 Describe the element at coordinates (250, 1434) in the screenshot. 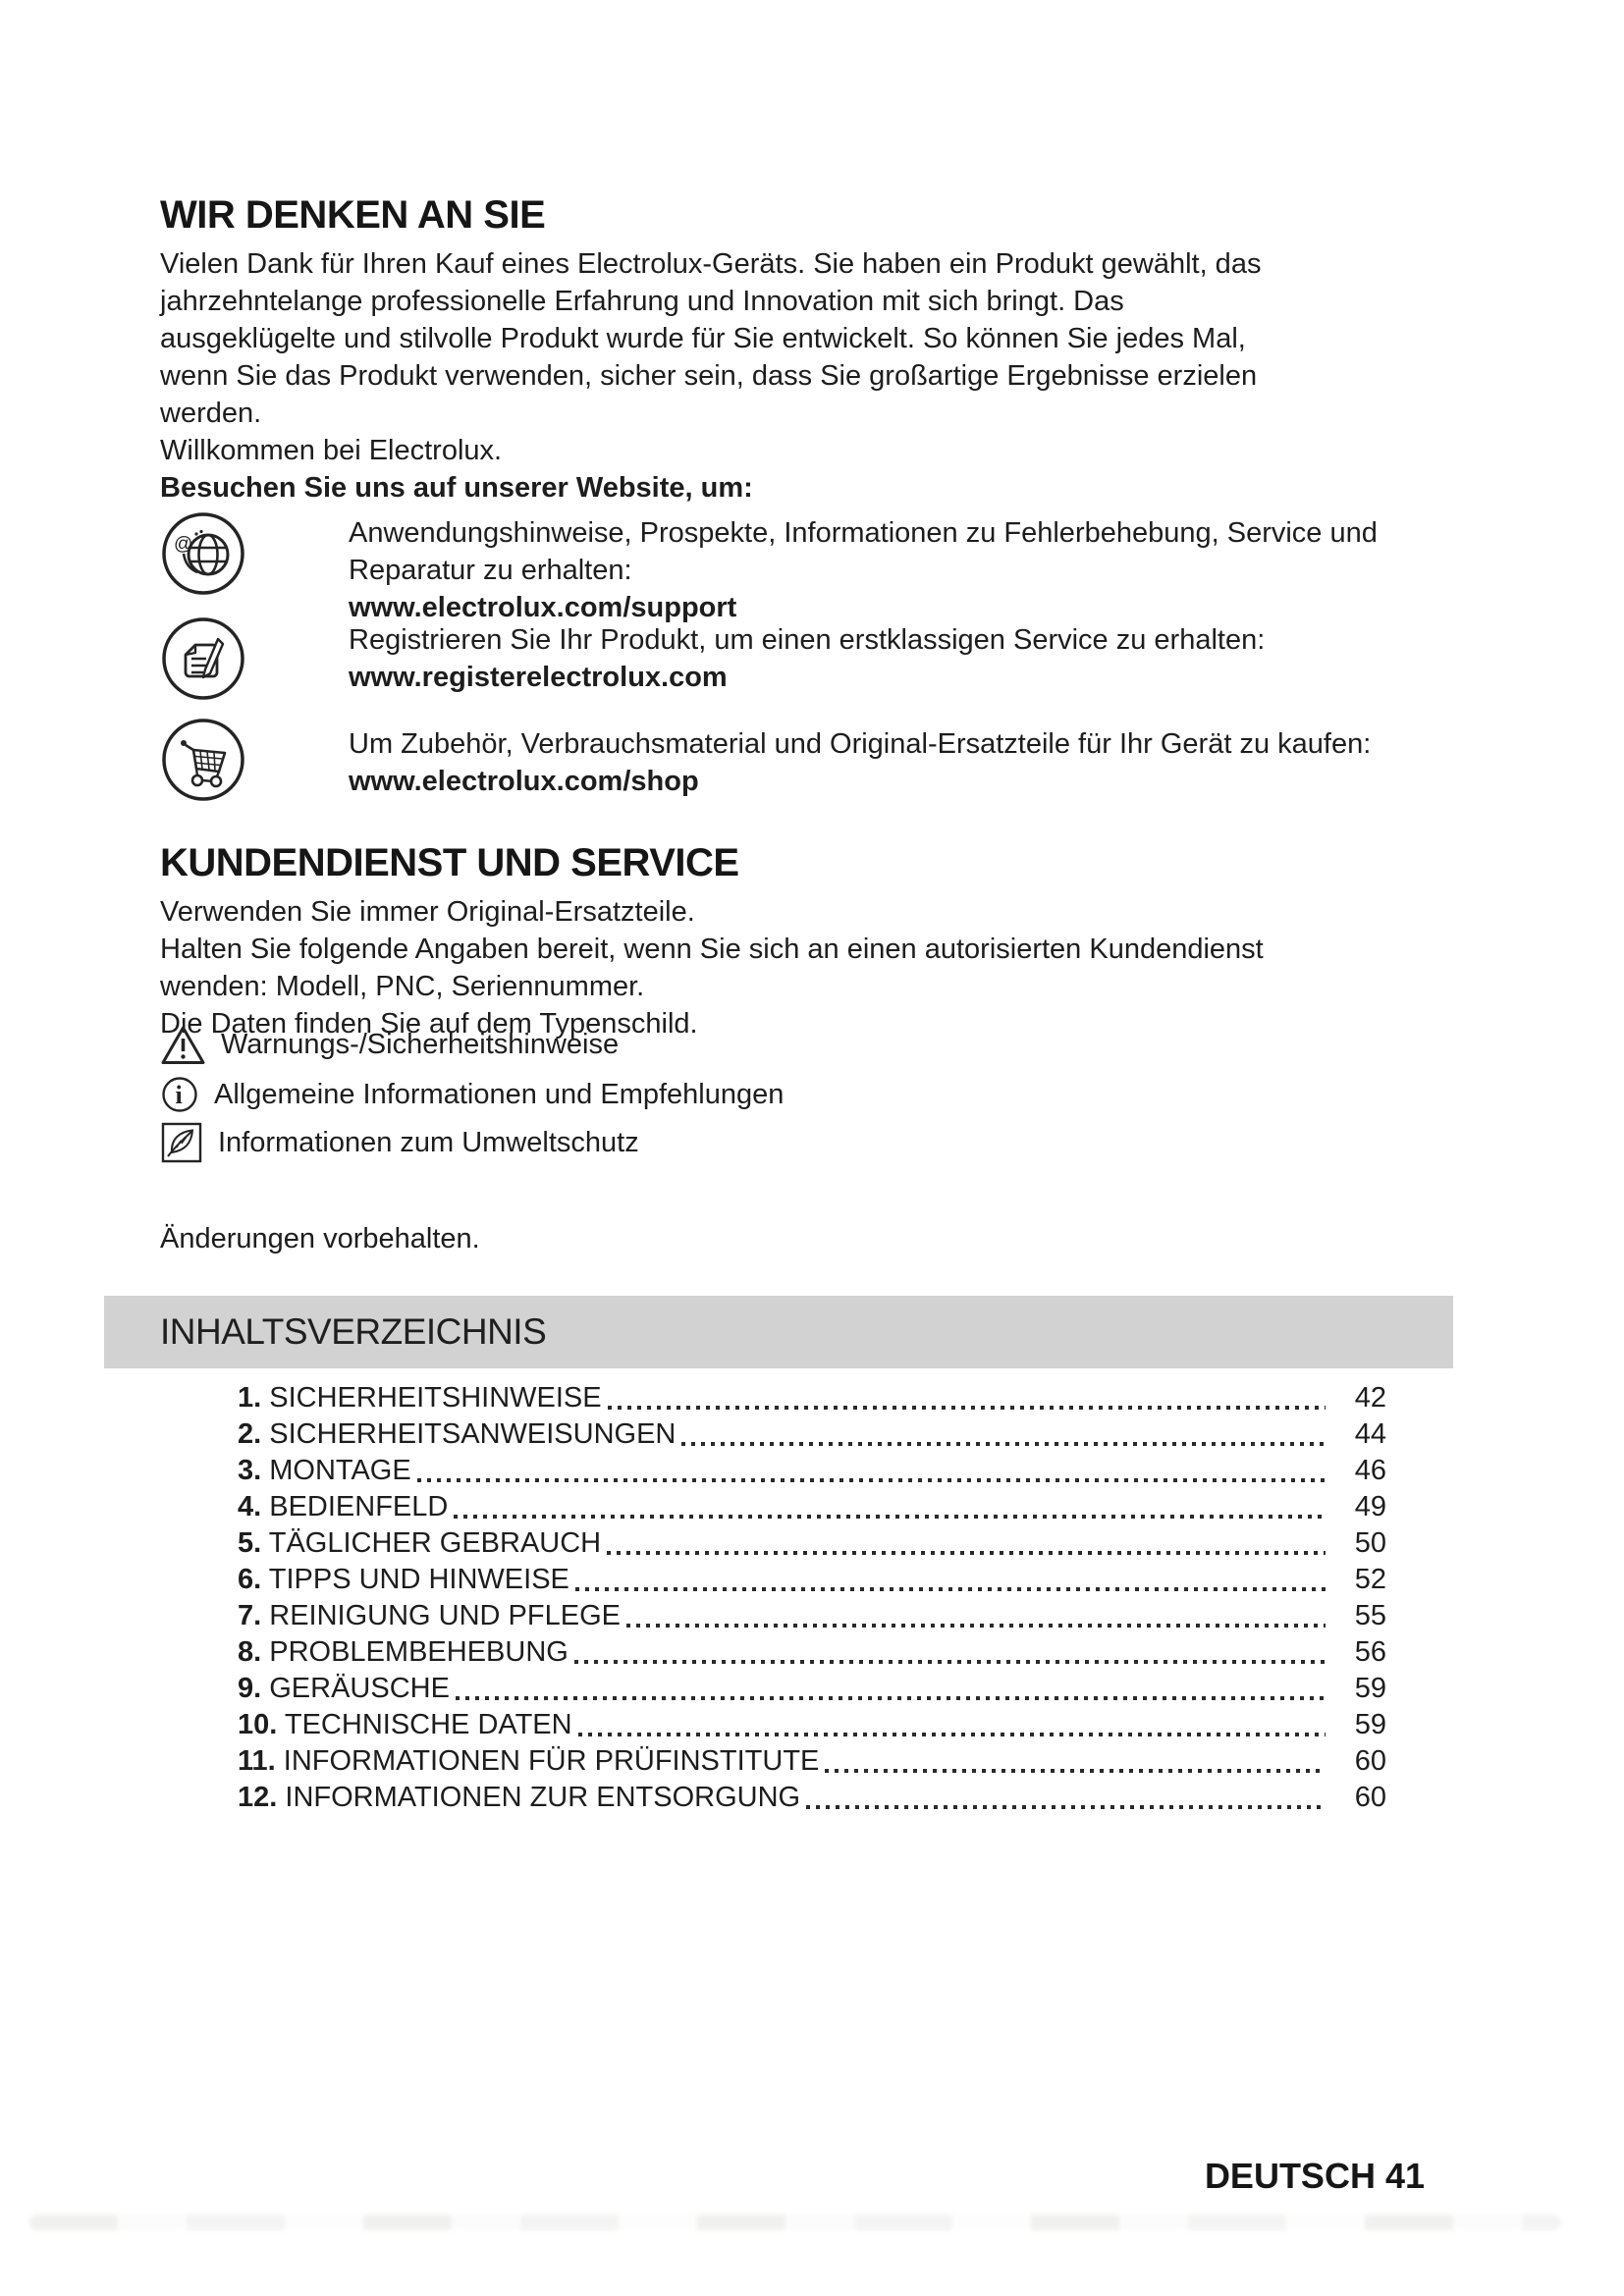

I see `toc-entry-number: 2.` at that location.